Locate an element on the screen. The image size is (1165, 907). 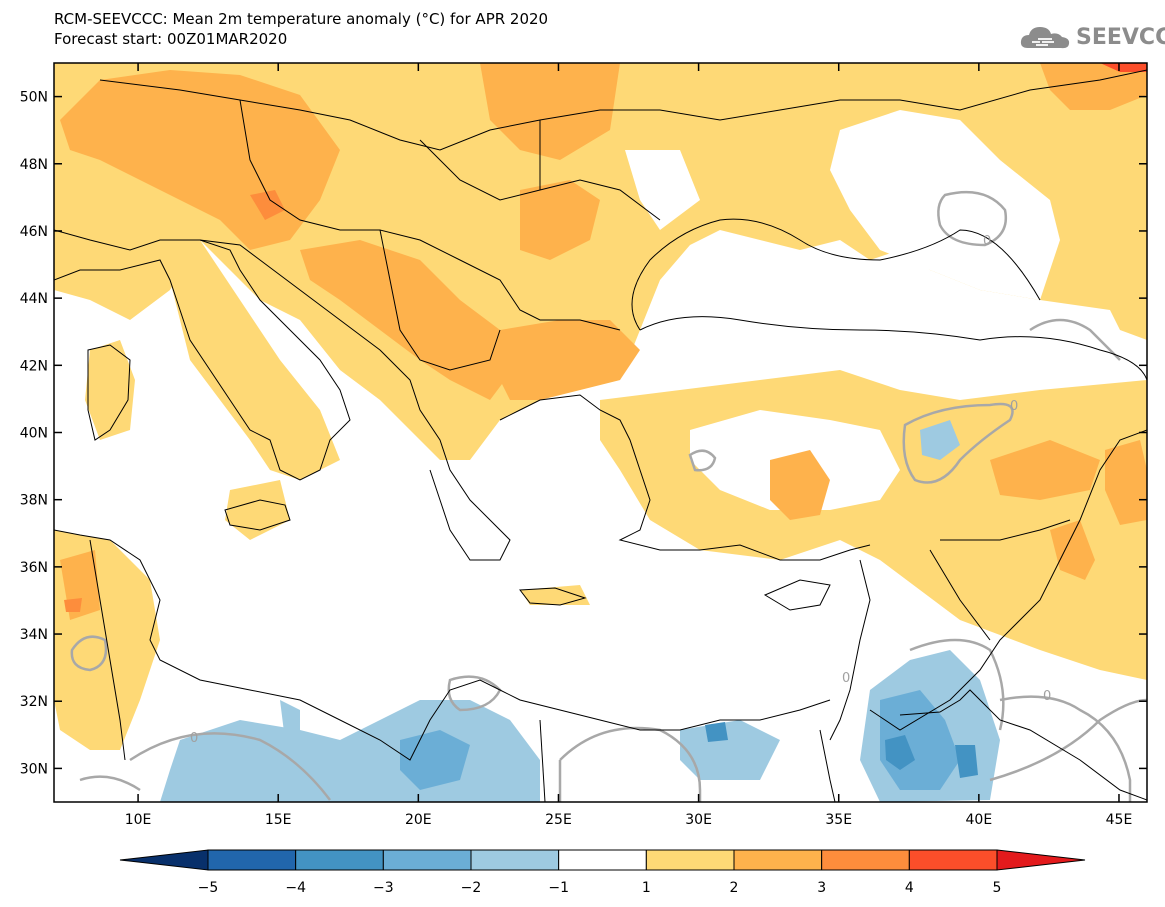
lat-tick-label: 38N is located at coordinates (34, 501).